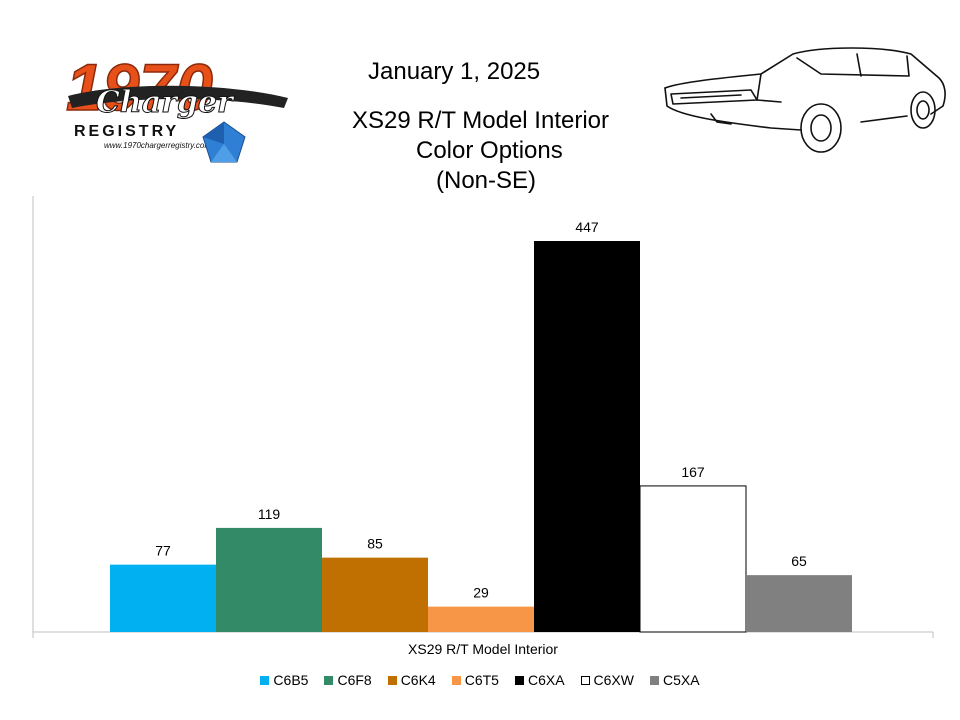  I want to click on legend-label: C6T5, so click(481, 680).